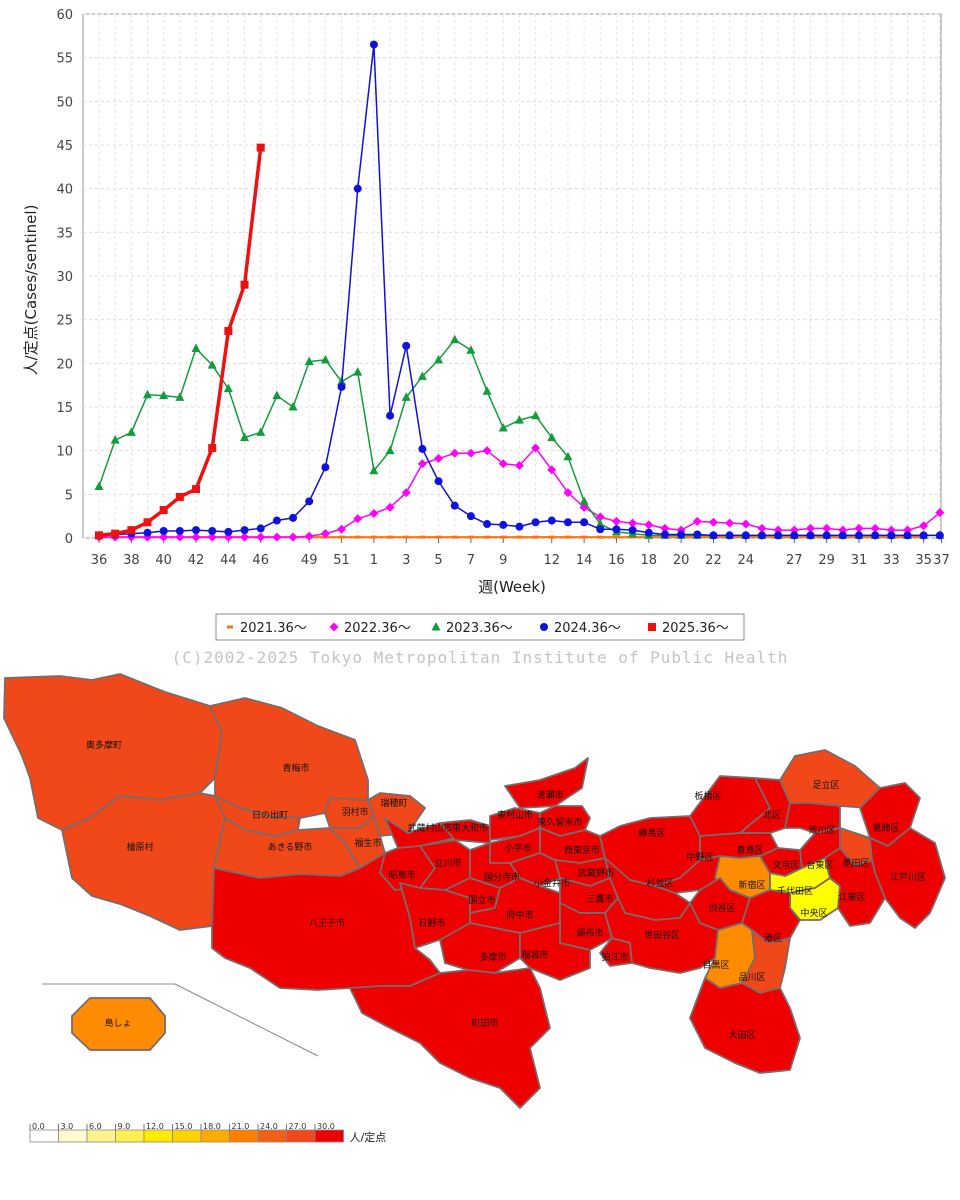  What do you see at coordinates (681, 560) in the screenshot?
I see `x-tick-label: 20` at bounding box center [681, 560].